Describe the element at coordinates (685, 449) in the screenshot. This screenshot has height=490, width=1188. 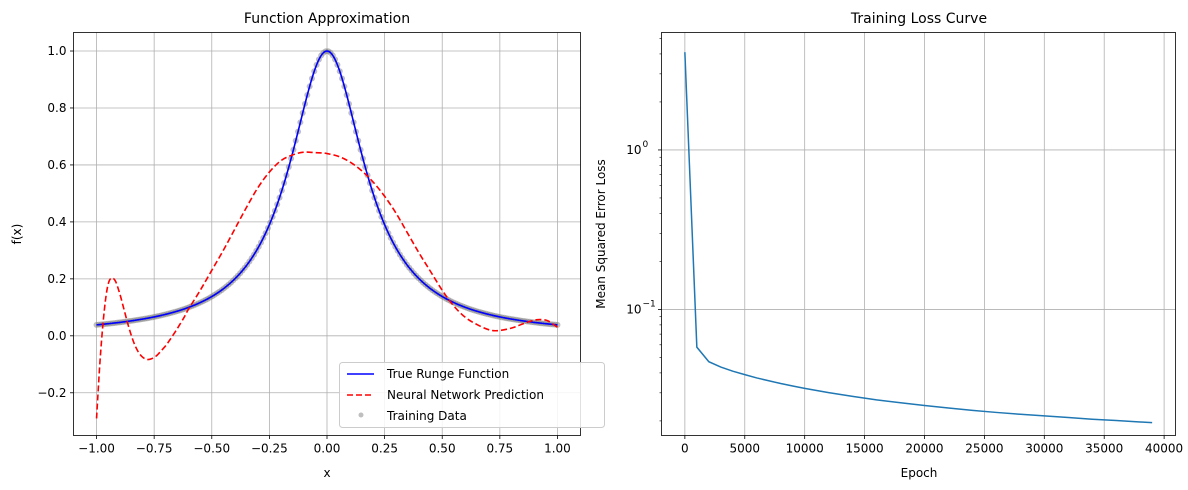
I see `x-tick-label: 0` at that location.